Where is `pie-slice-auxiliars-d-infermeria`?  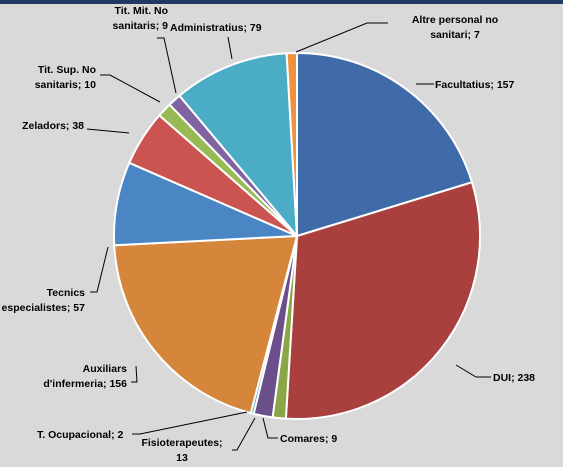
pie-slice-auxiliars-d-infermeria is located at coordinates (206, 324).